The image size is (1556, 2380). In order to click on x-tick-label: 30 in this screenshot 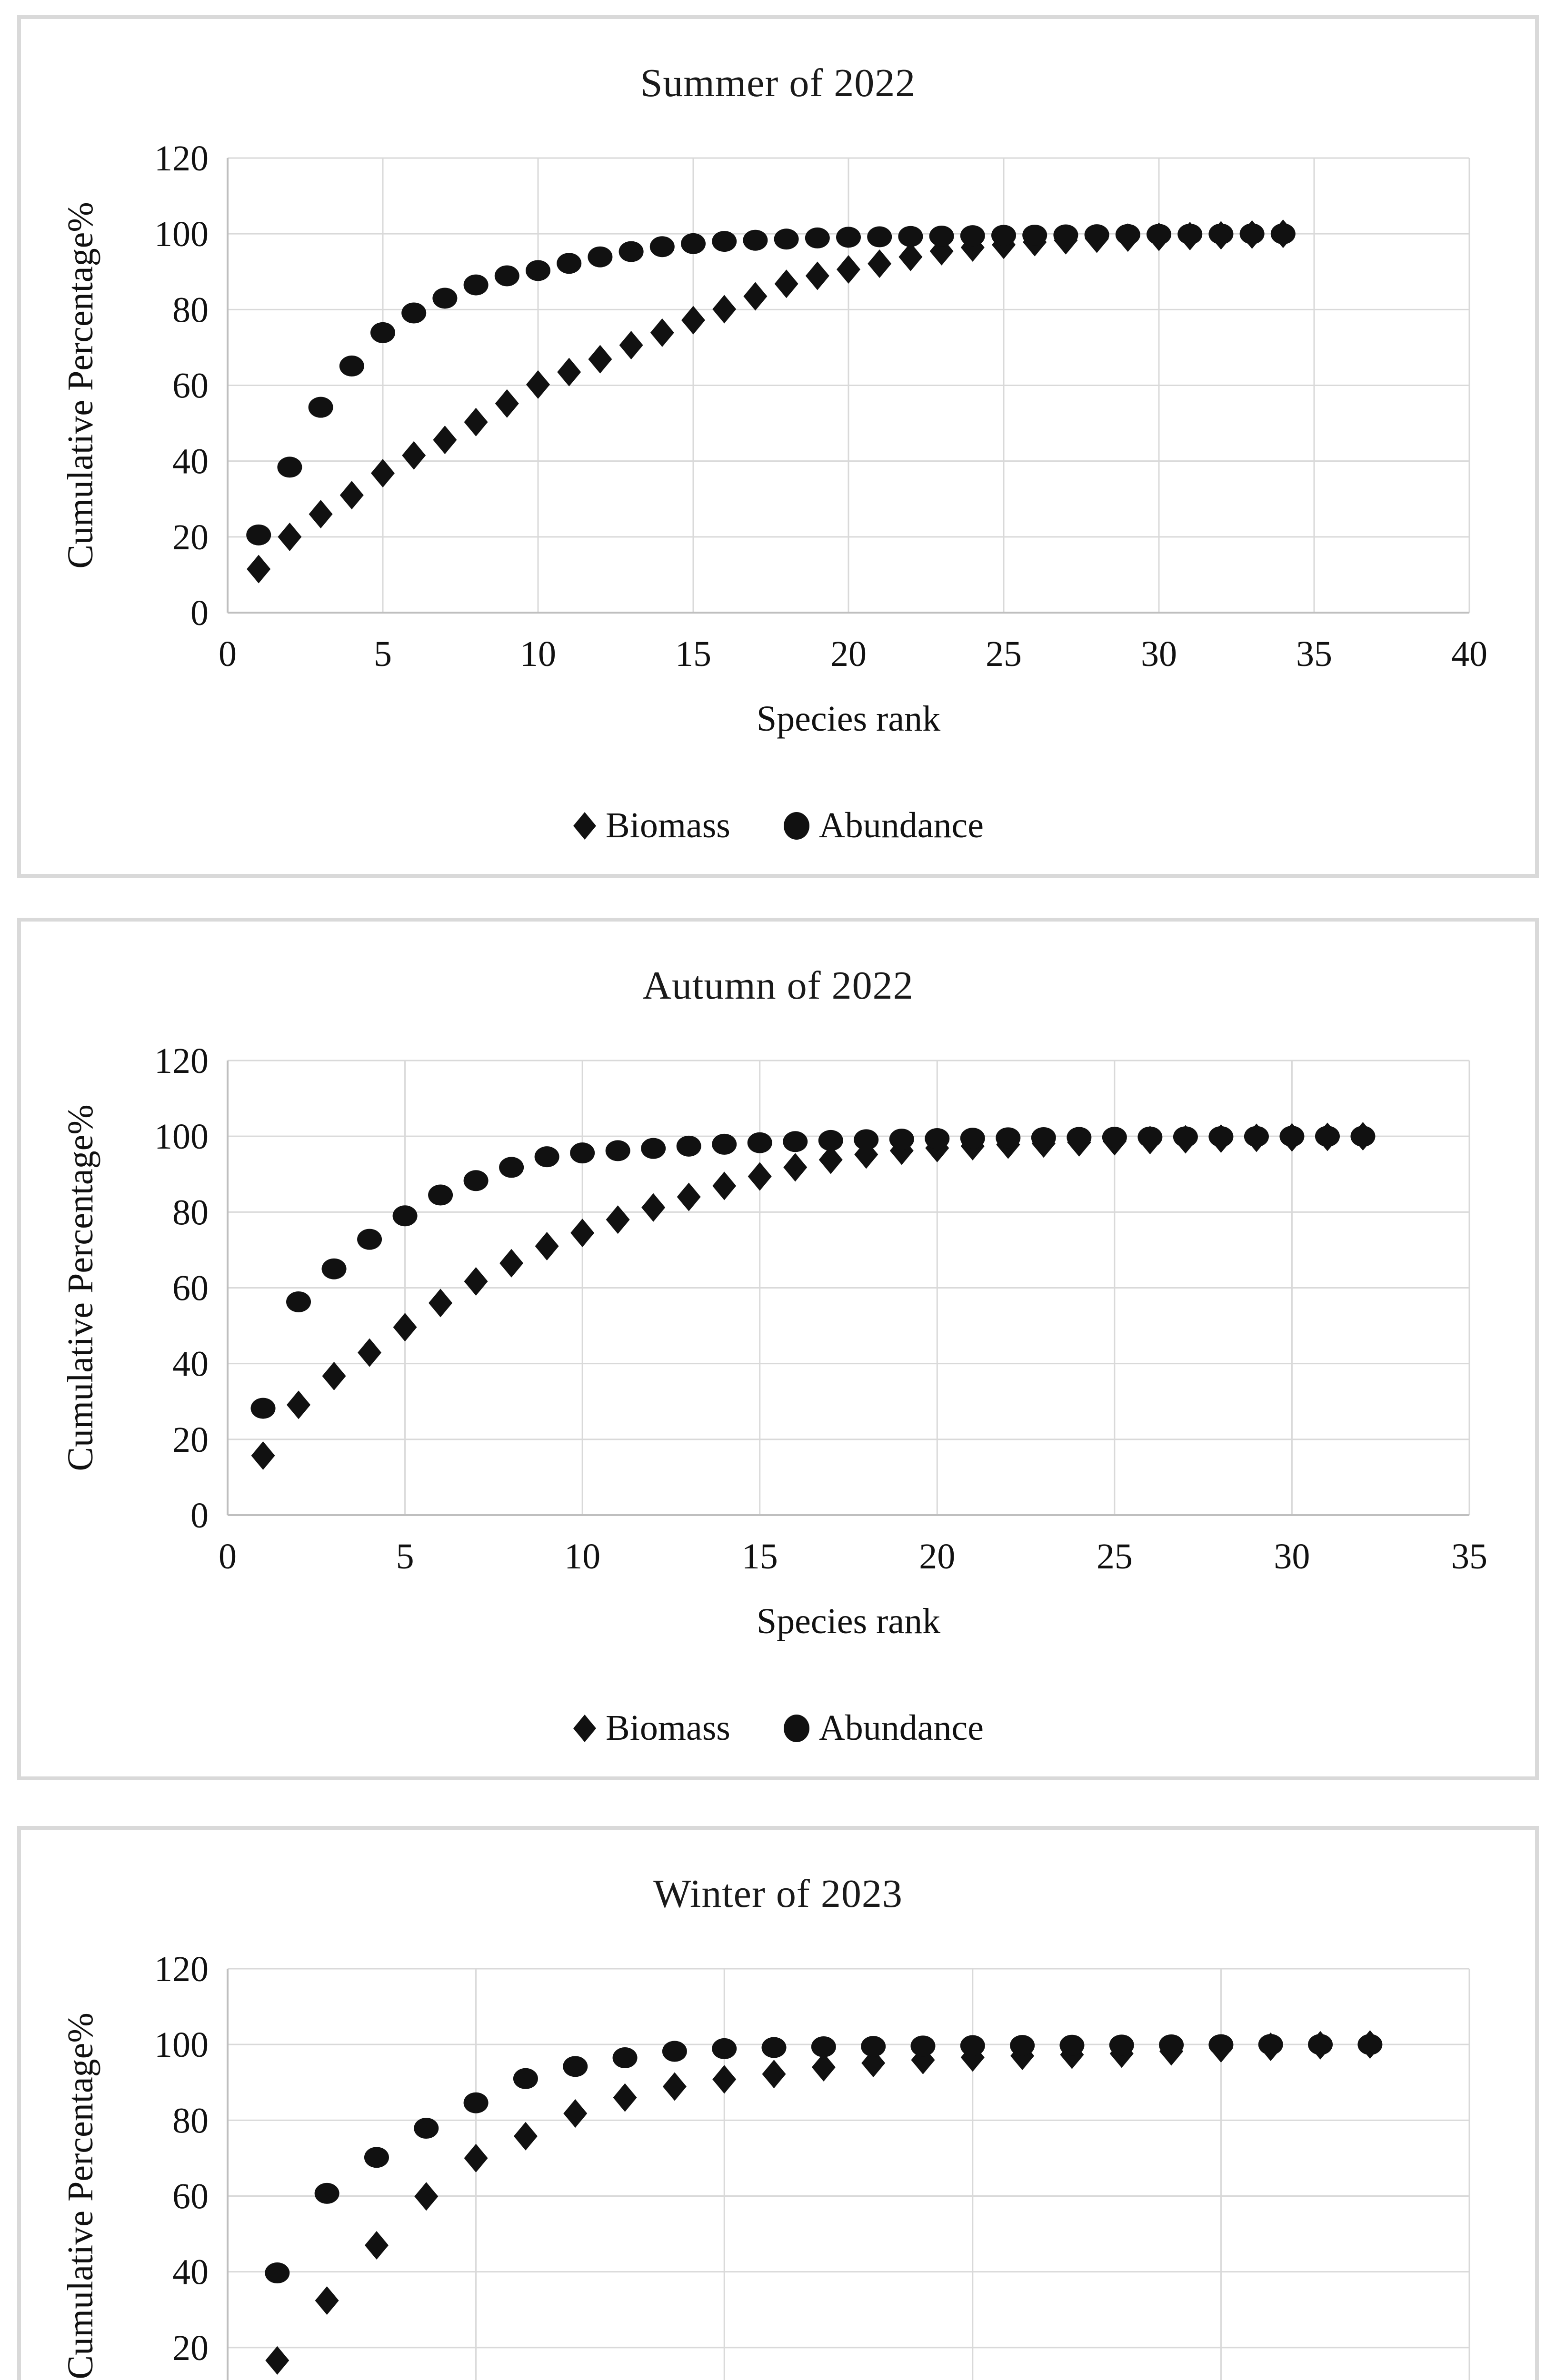, I will do `click(1292, 1557)`.